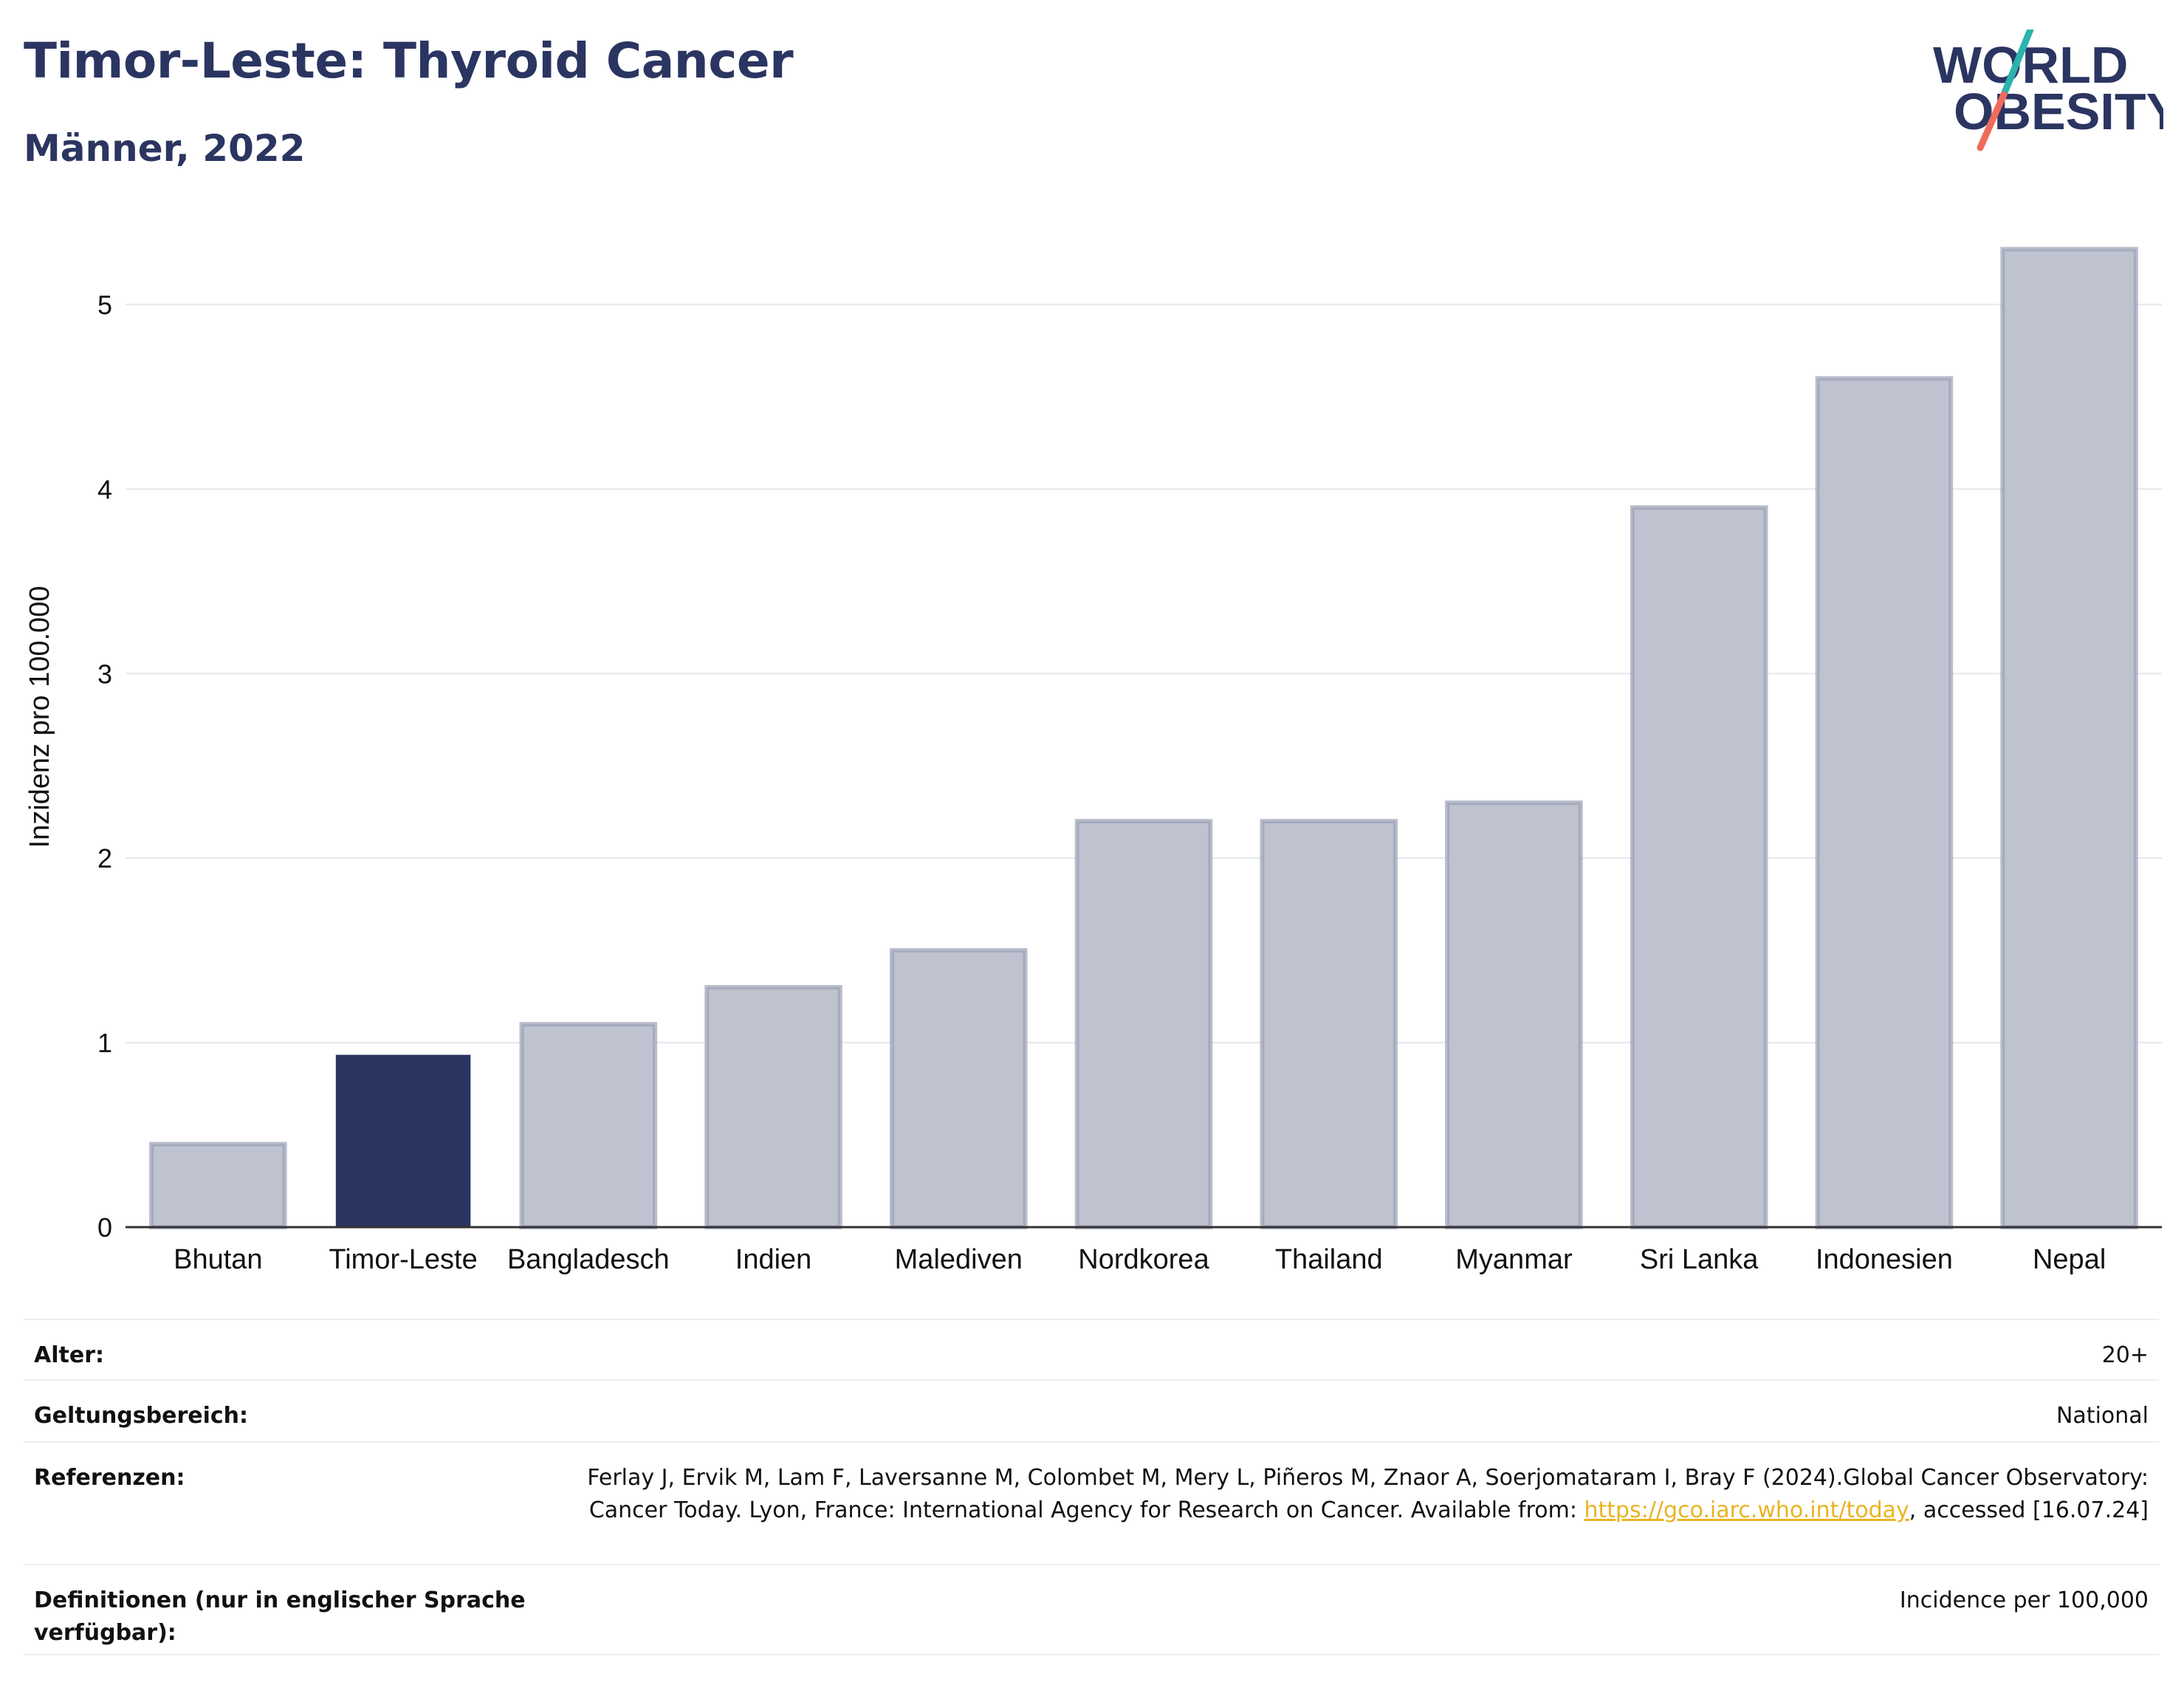  I want to click on chart-title: Timor-Leste: Thyroid Cancer, so click(409, 61).